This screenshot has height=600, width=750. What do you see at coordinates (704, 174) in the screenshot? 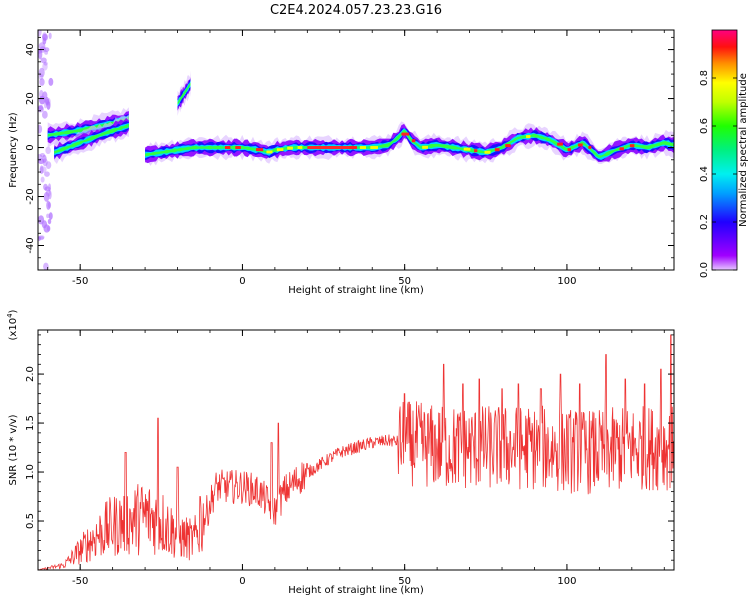
I see `colorbar-tick-label: 0.4` at bounding box center [704, 174].